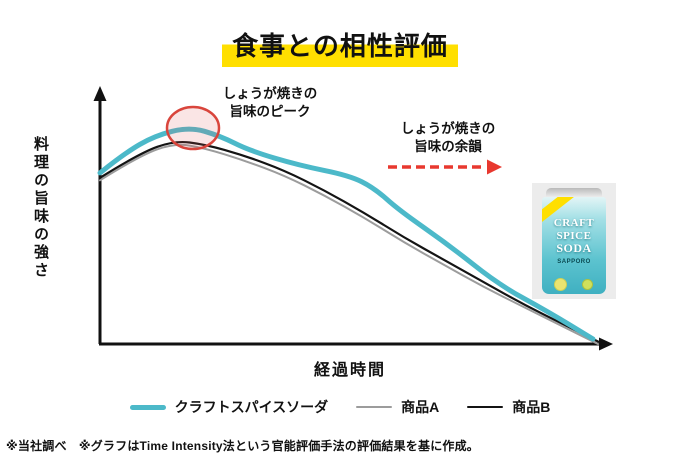  What do you see at coordinates (100, 93) in the screenshot?
I see `y-axis-arrowhead` at bounding box center [100, 93].